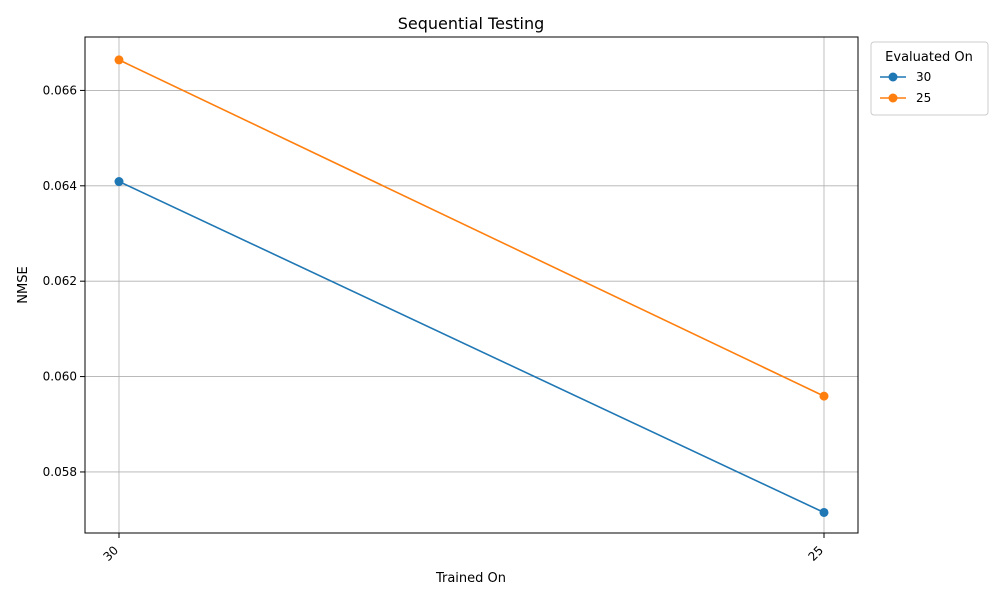 The image size is (1000, 600). What do you see at coordinates (60, 90) in the screenshot?
I see `y-tick-label: 0.066` at bounding box center [60, 90].